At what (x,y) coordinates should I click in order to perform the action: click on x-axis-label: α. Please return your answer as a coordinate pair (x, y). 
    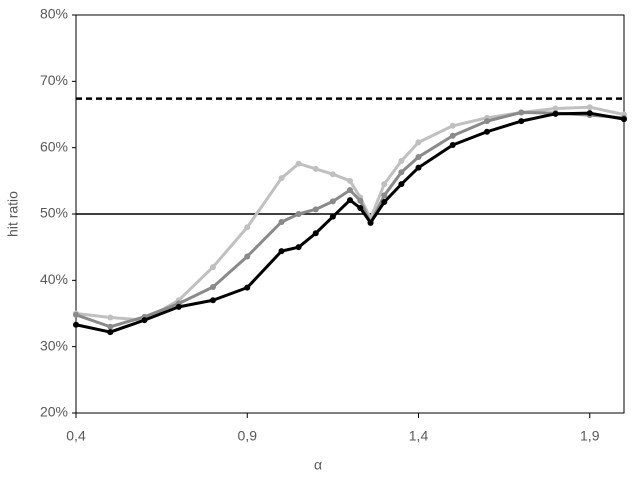
    Looking at the image, I should click on (318, 465).